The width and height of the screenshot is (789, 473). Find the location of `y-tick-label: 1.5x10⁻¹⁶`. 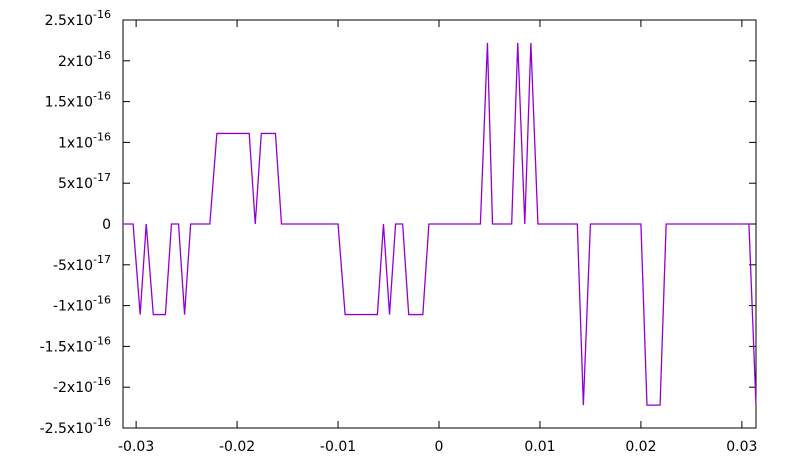

y-tick-label: 1.5x10⁻¹⁶ is located at coordinates (78, 100).